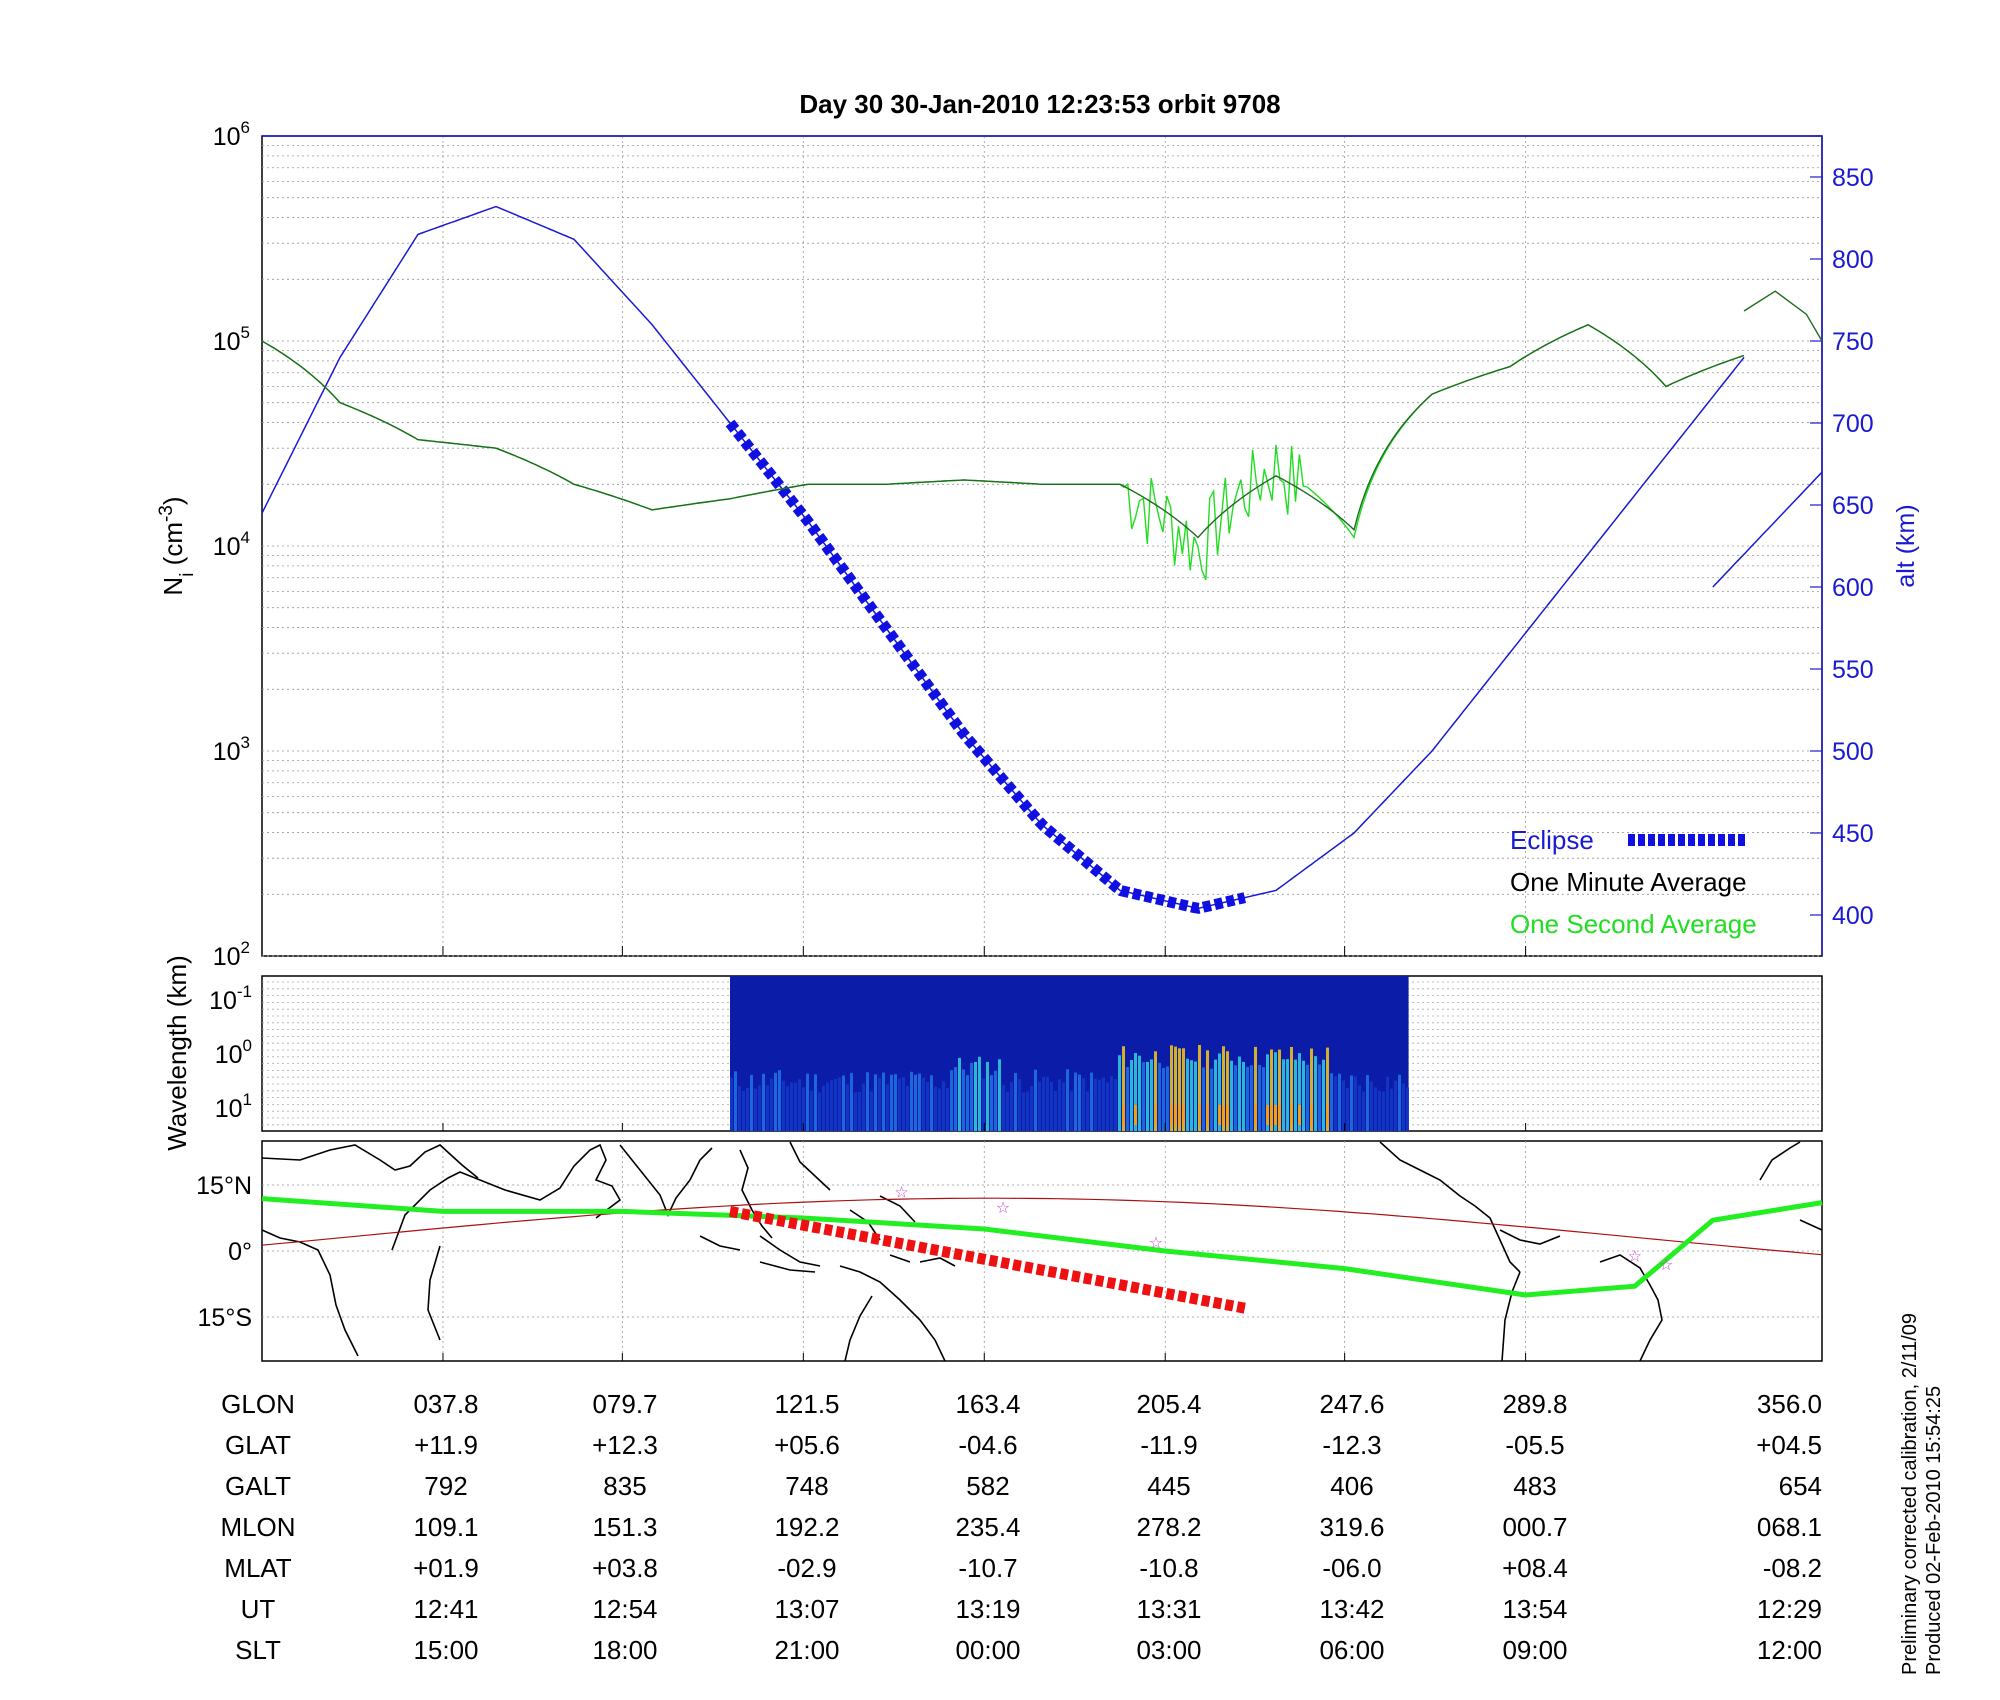  What do you see at coordinates (1800, 1486) in the screenshot?
I see `table-cell: 654` at bounding box center [1800, 1486].